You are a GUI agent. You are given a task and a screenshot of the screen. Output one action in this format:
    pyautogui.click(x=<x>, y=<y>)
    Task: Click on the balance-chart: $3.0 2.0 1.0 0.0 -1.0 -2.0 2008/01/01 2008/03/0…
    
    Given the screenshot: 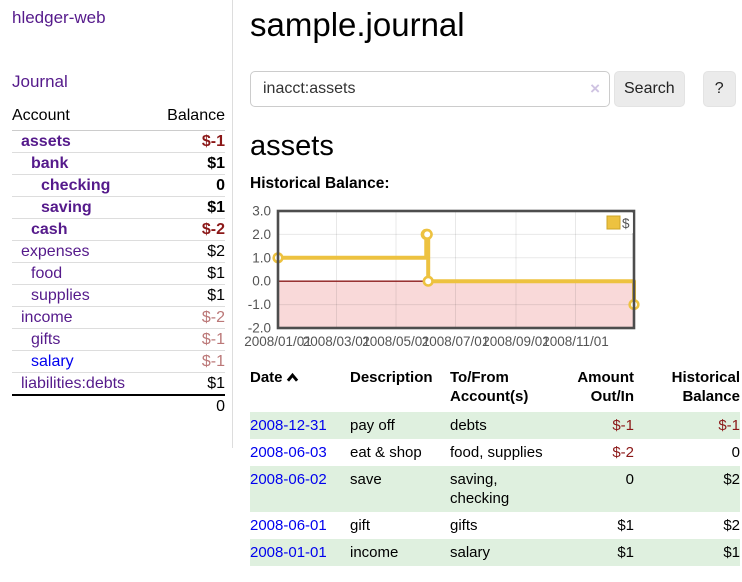 What is the action you would take?
    pyautogui.click(x=443, y=278)
    